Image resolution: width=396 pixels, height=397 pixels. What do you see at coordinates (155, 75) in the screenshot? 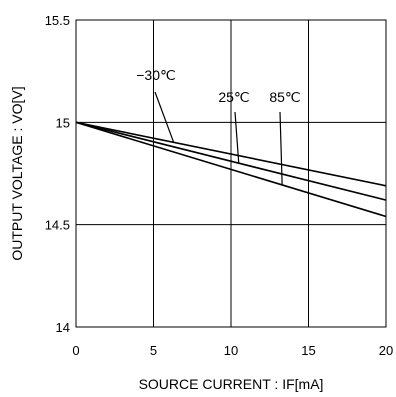
I see `series-label: −30℃` at bounding box center [155, 75].